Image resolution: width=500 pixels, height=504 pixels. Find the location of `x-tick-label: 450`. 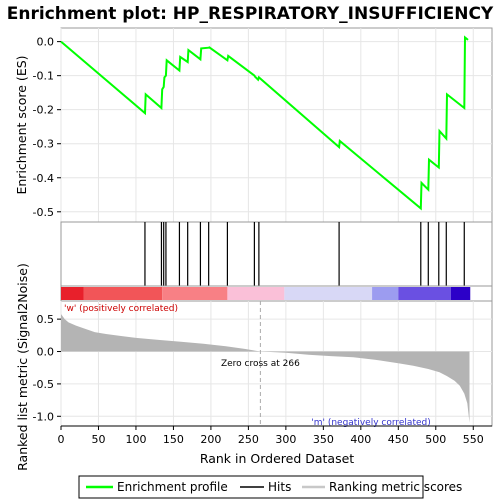

x-tick-label: 450 is located at coordinates (398, 439).